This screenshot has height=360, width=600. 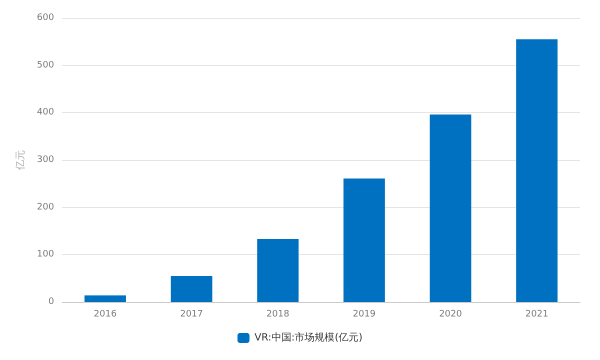 What do you see at coordinates (45, 18) in the screenshot?
I see `y-tick-label: 600` at bounding box center [45, 18].